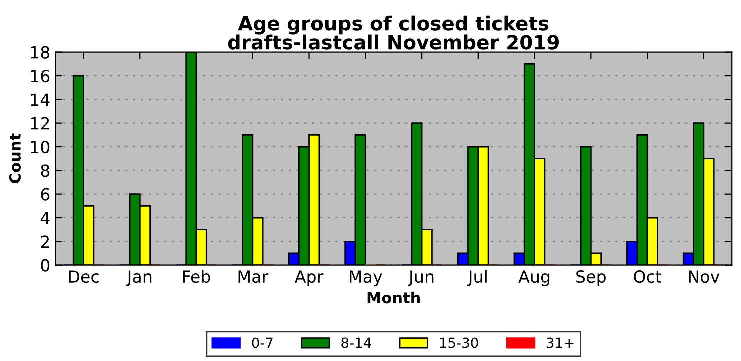  Describe the element at coordinates (394, 298) in the screenshot. I see `x-axis-title: Month` at that location.